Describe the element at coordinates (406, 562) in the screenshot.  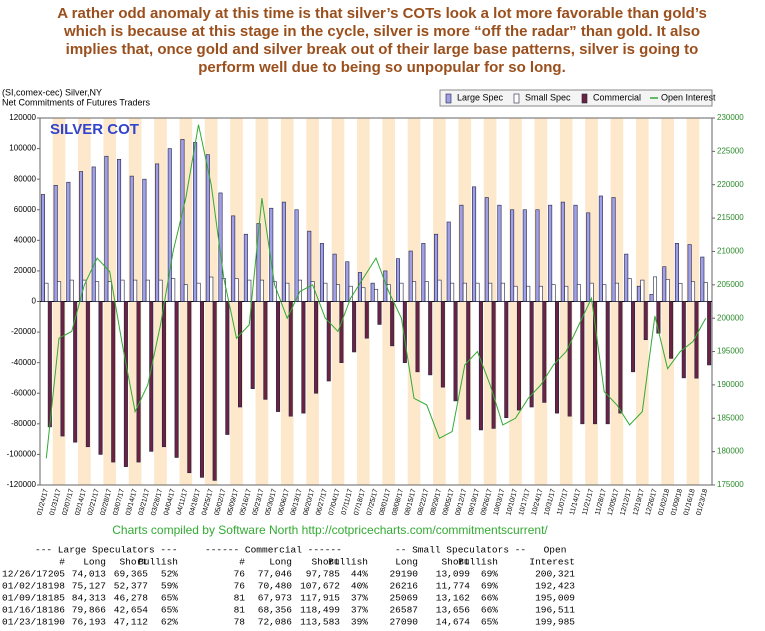
I see `column-header: Long` at that location.